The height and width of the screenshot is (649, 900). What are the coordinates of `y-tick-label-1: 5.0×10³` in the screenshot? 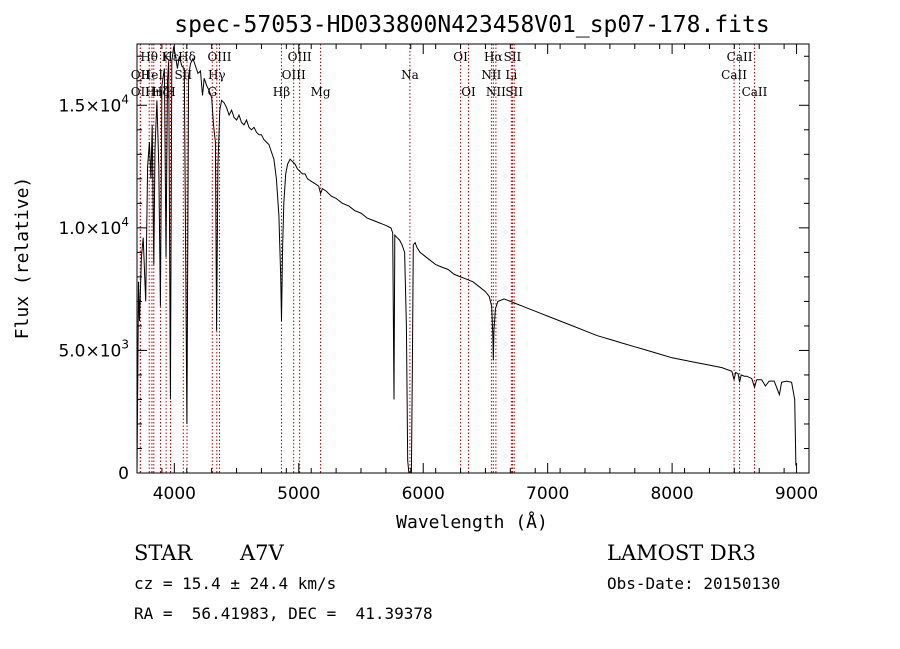 It's located at (93, 349).